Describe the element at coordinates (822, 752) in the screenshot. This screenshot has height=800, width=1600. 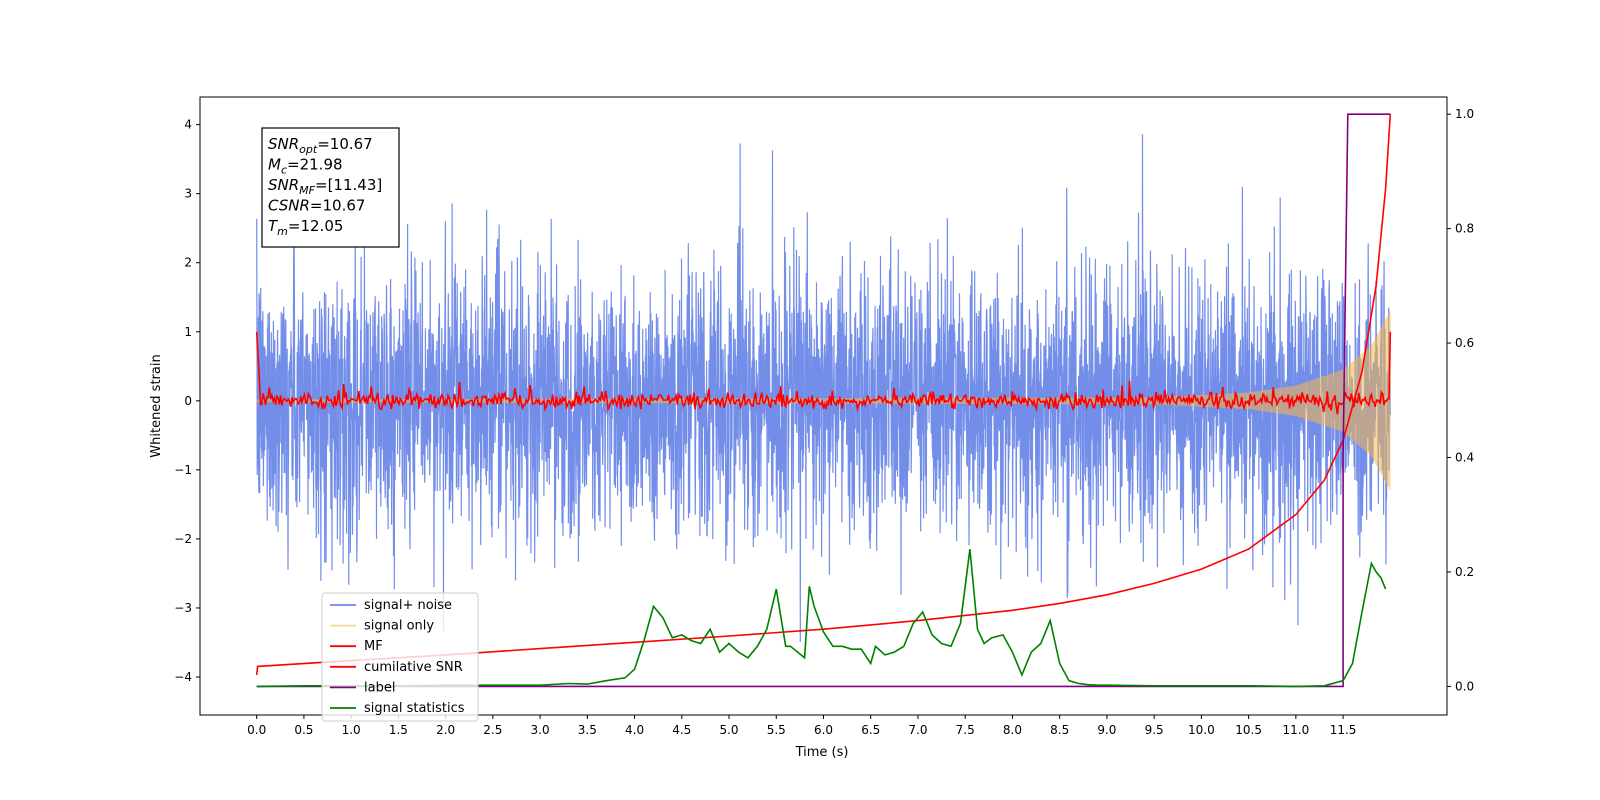
I see `x-axis-label: Time (s)` at that location.